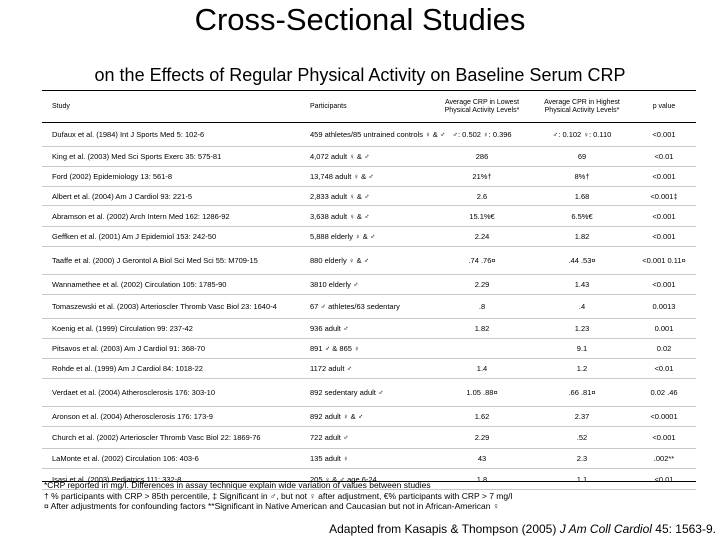  I want to click on cell-high: 1.82, so click(582, 236).